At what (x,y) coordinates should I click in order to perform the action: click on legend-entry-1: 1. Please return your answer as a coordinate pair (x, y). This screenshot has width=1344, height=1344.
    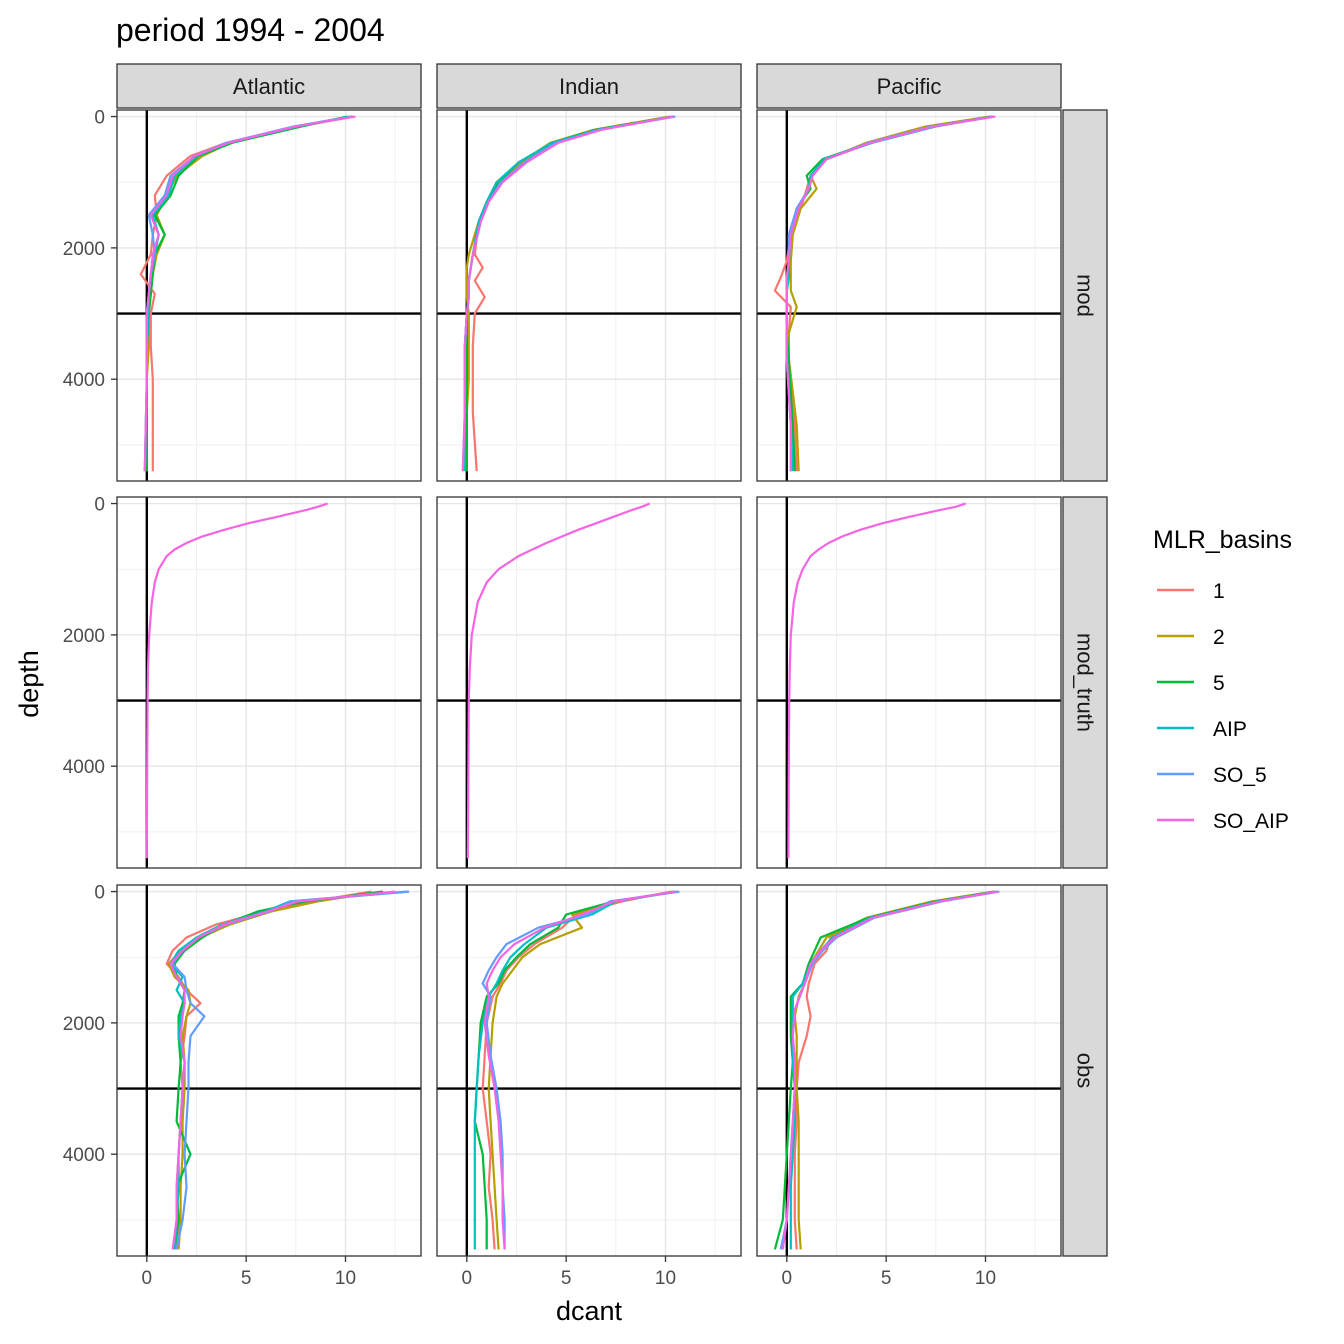
    Looking at the image, I should click on (1191, 591).